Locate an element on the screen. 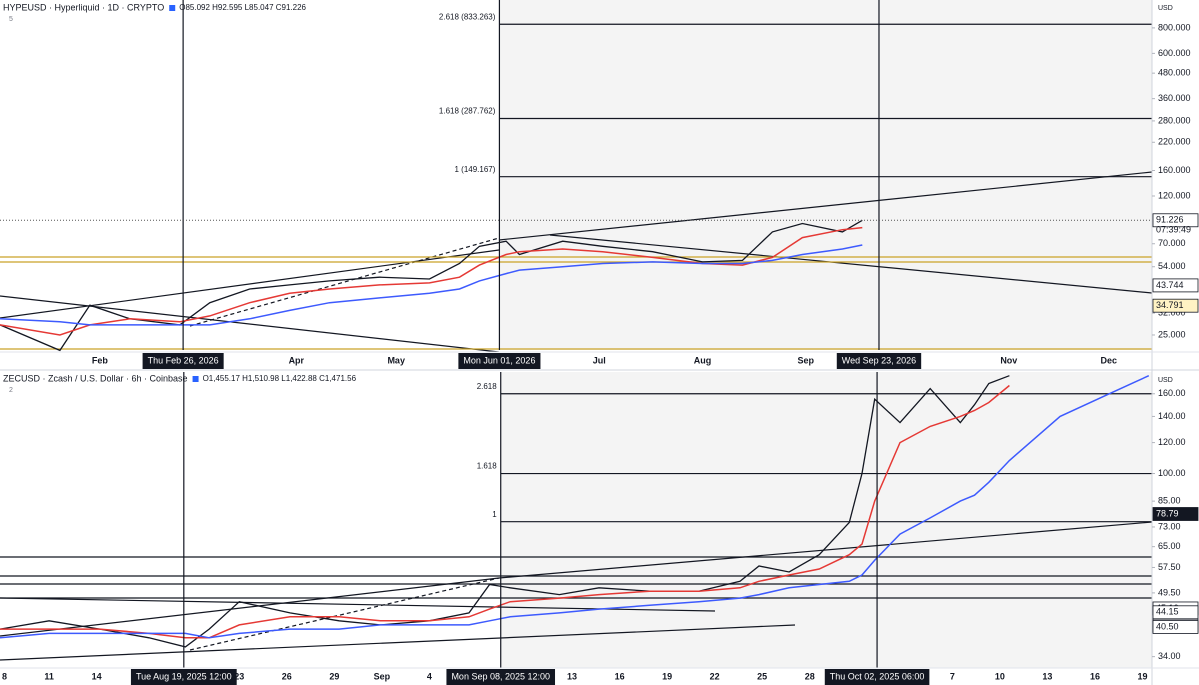 The image size is (1199, 685). y-tick-label: 280.000 is located at coordinates (1174, 120).